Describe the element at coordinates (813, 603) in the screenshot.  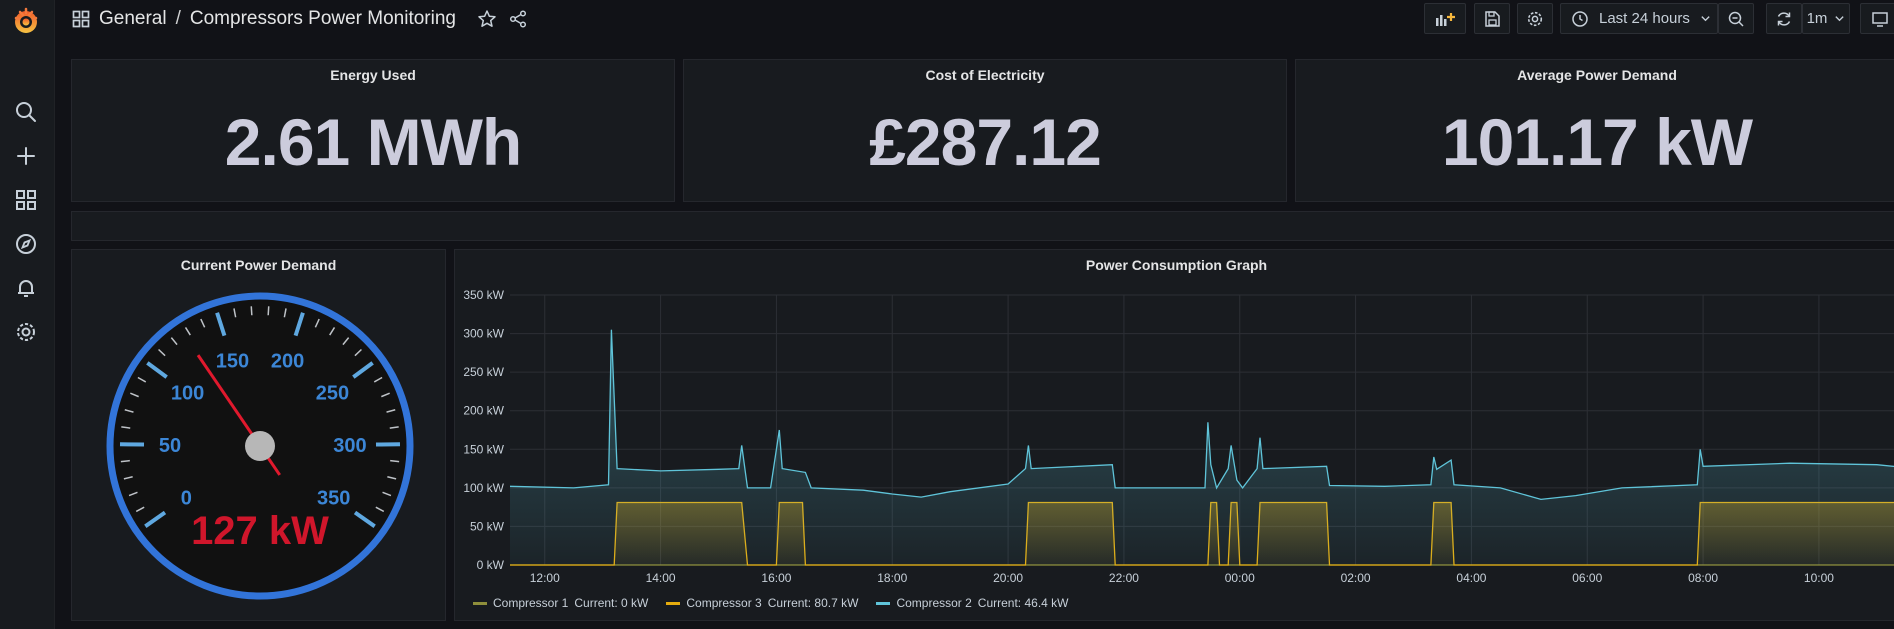
I see `legend-current-value: Current: 80.7 kW` at that location.